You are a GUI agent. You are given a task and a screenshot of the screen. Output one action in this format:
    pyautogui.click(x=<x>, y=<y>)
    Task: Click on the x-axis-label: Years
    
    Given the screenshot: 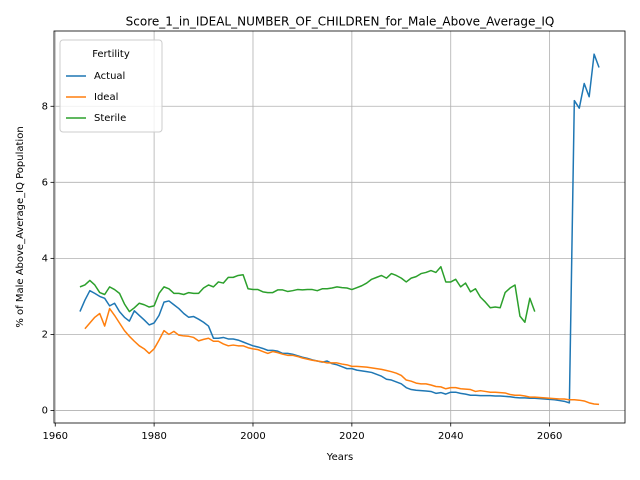 What is the action you would take?
    pyautogui.click(x=339, y=457)
    